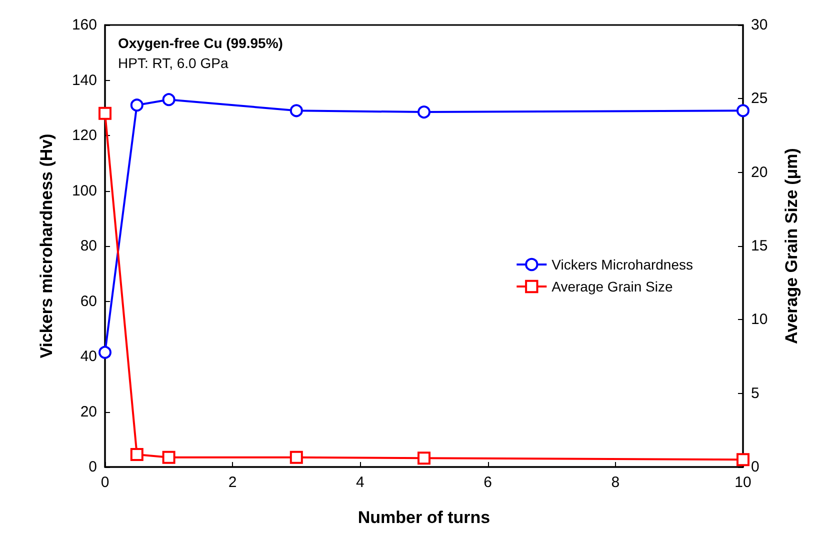 The width and height of the screenshot is (817, 552). What do you see at coordinates (759, 99) in the screenshot?
I see `y2-tick-label: 25` at bounding box center [759, 99].